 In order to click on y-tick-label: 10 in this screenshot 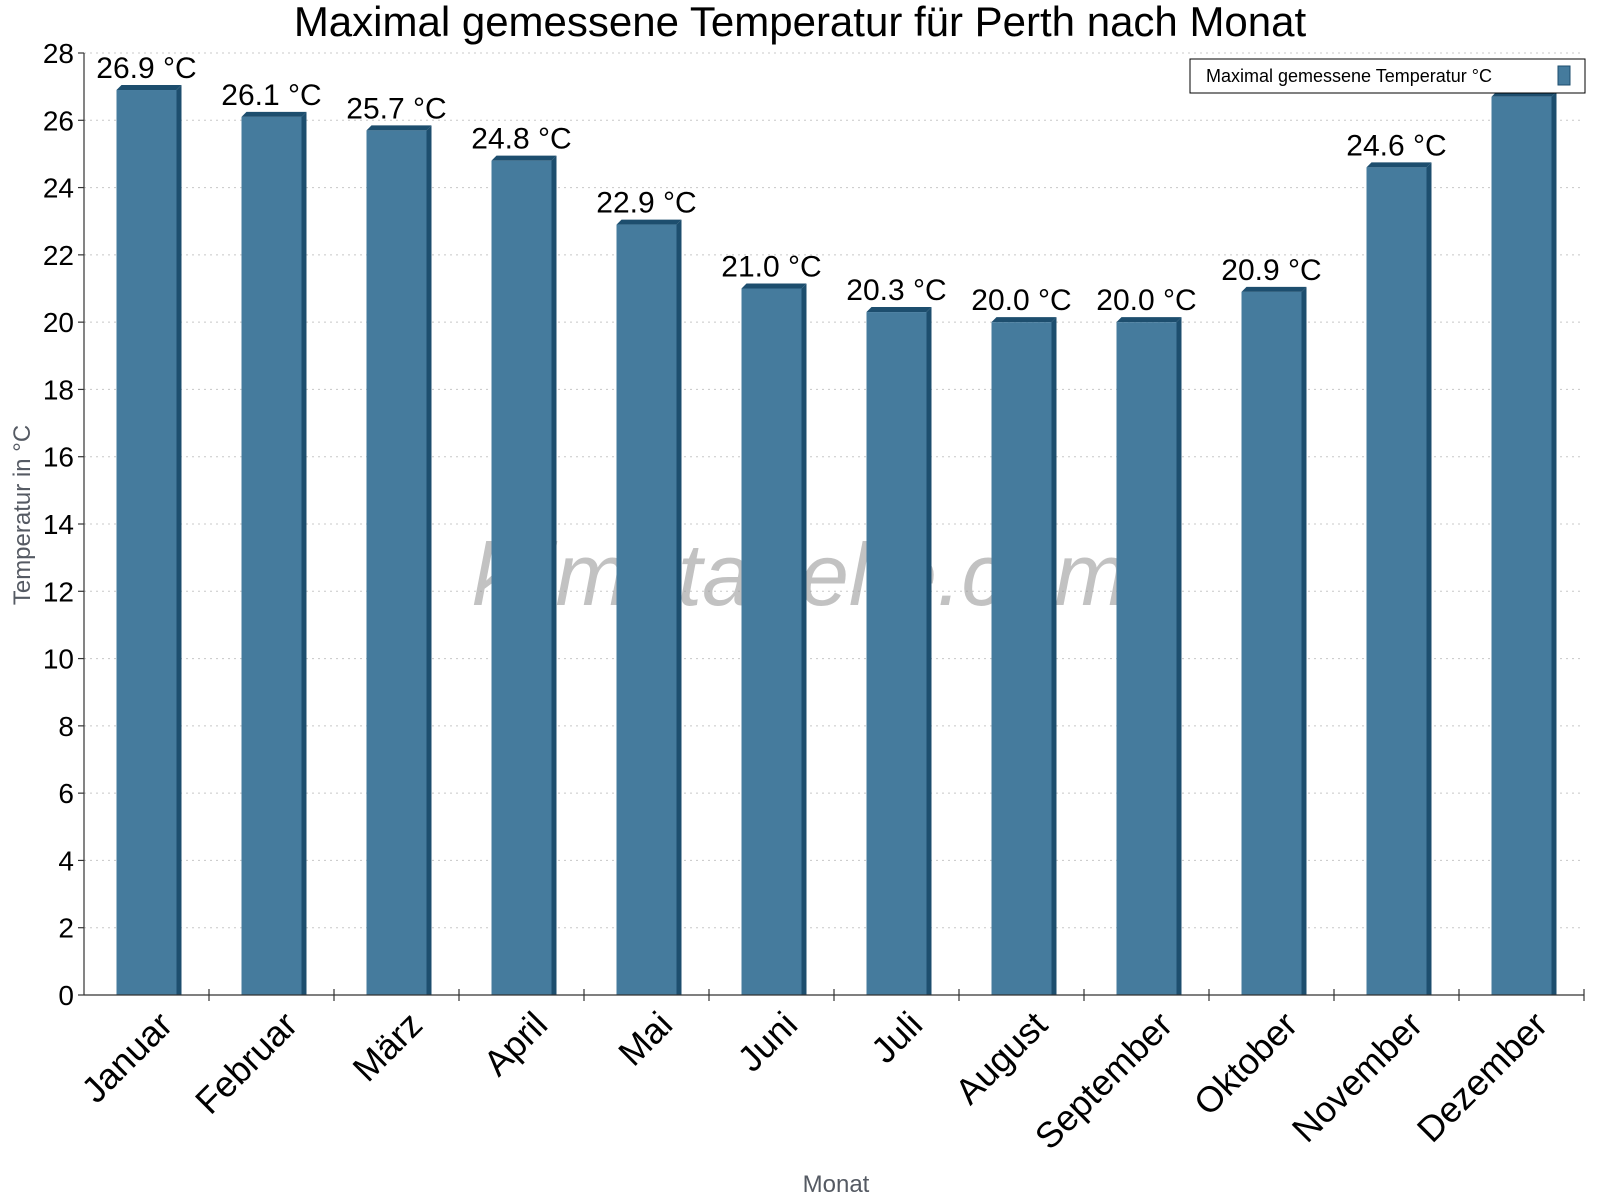, I will do `click(58, 659)`.